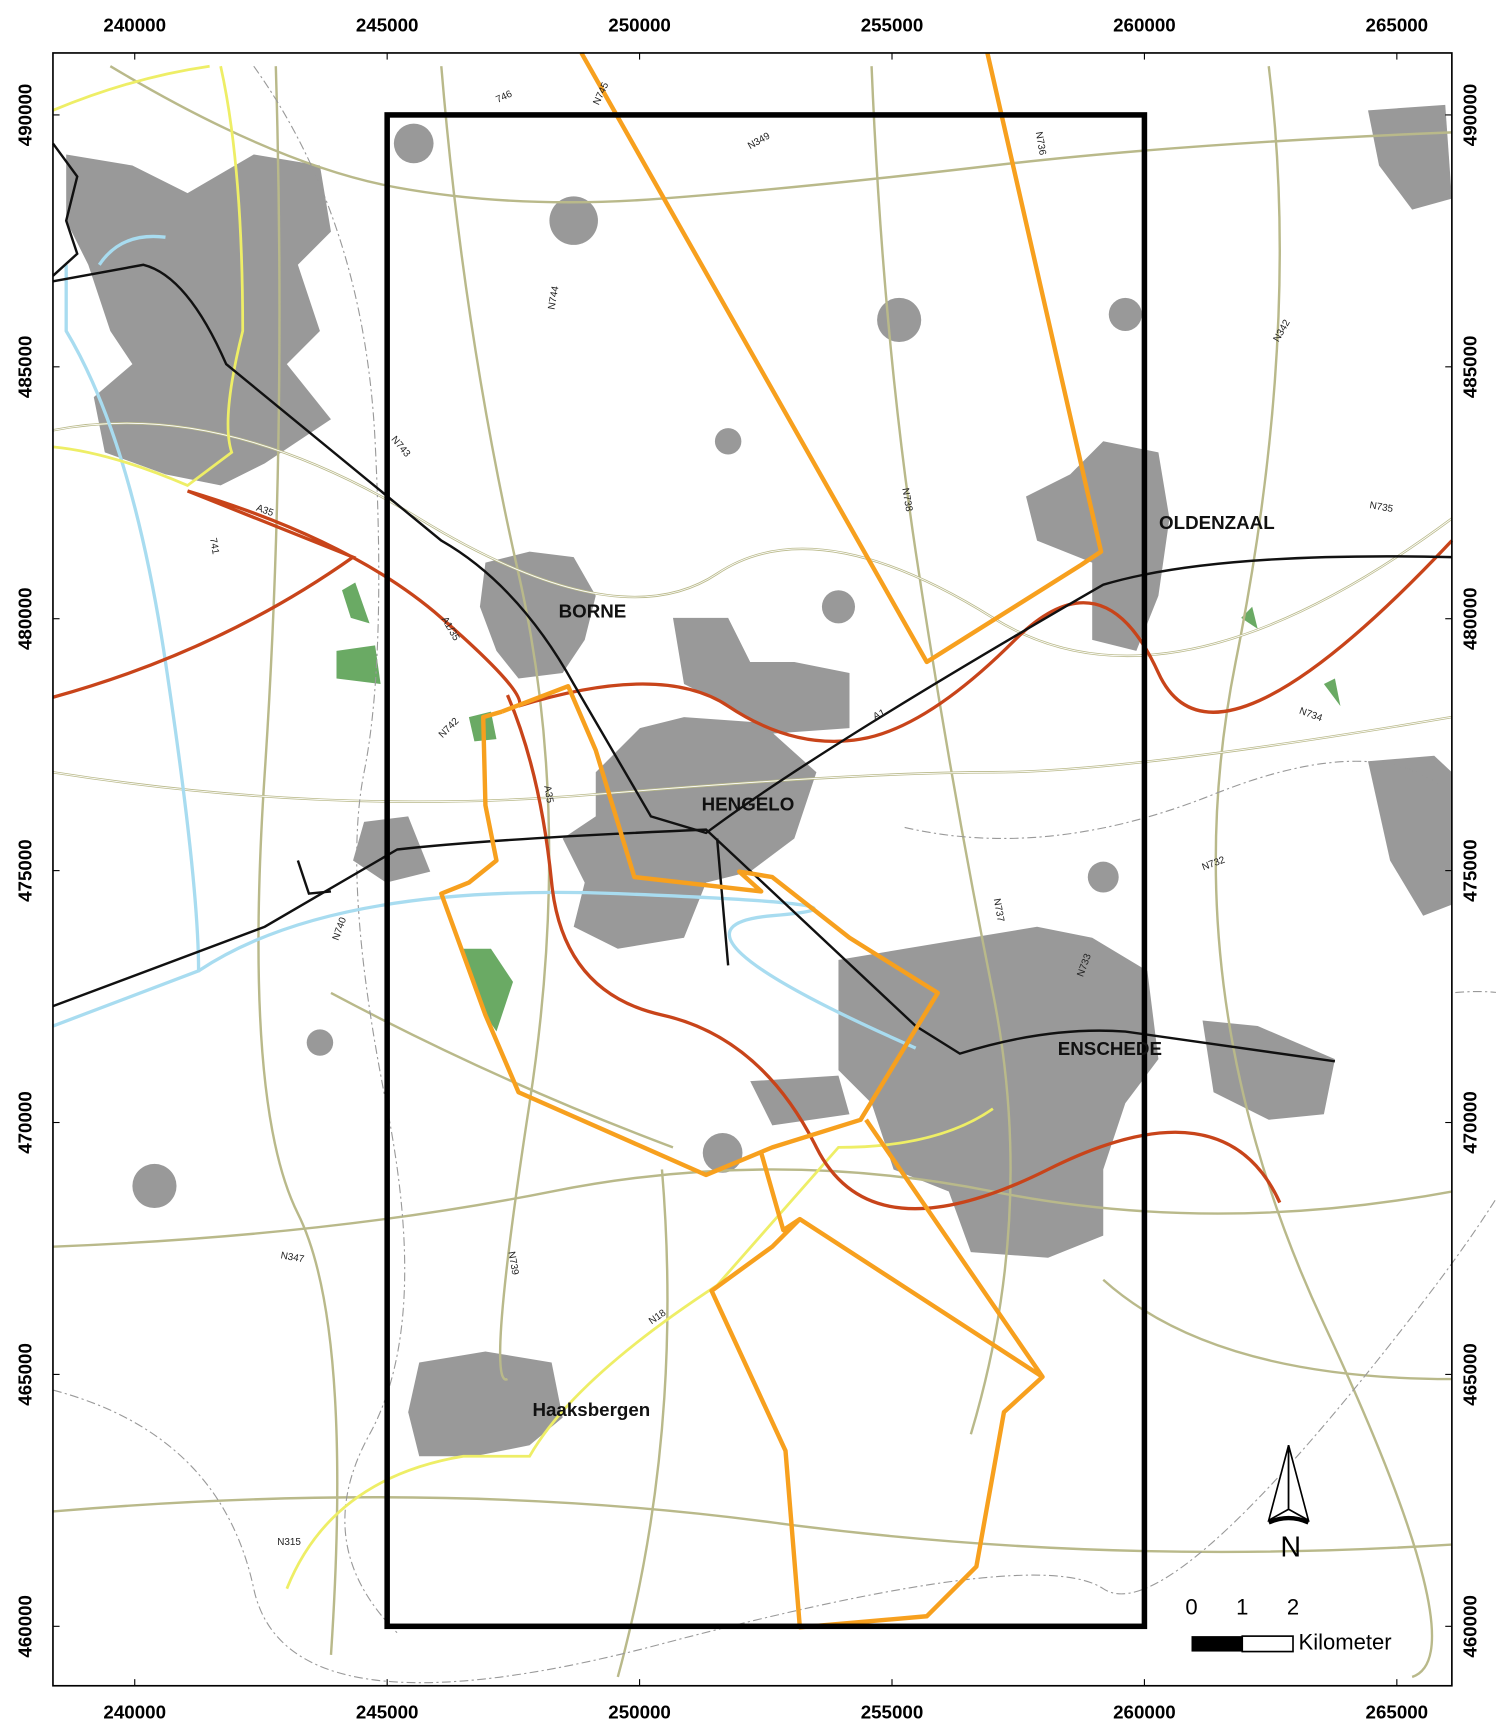 This screenshot has height=1731, width=1496. I want to click on road-label: N737, so click(998, 911).